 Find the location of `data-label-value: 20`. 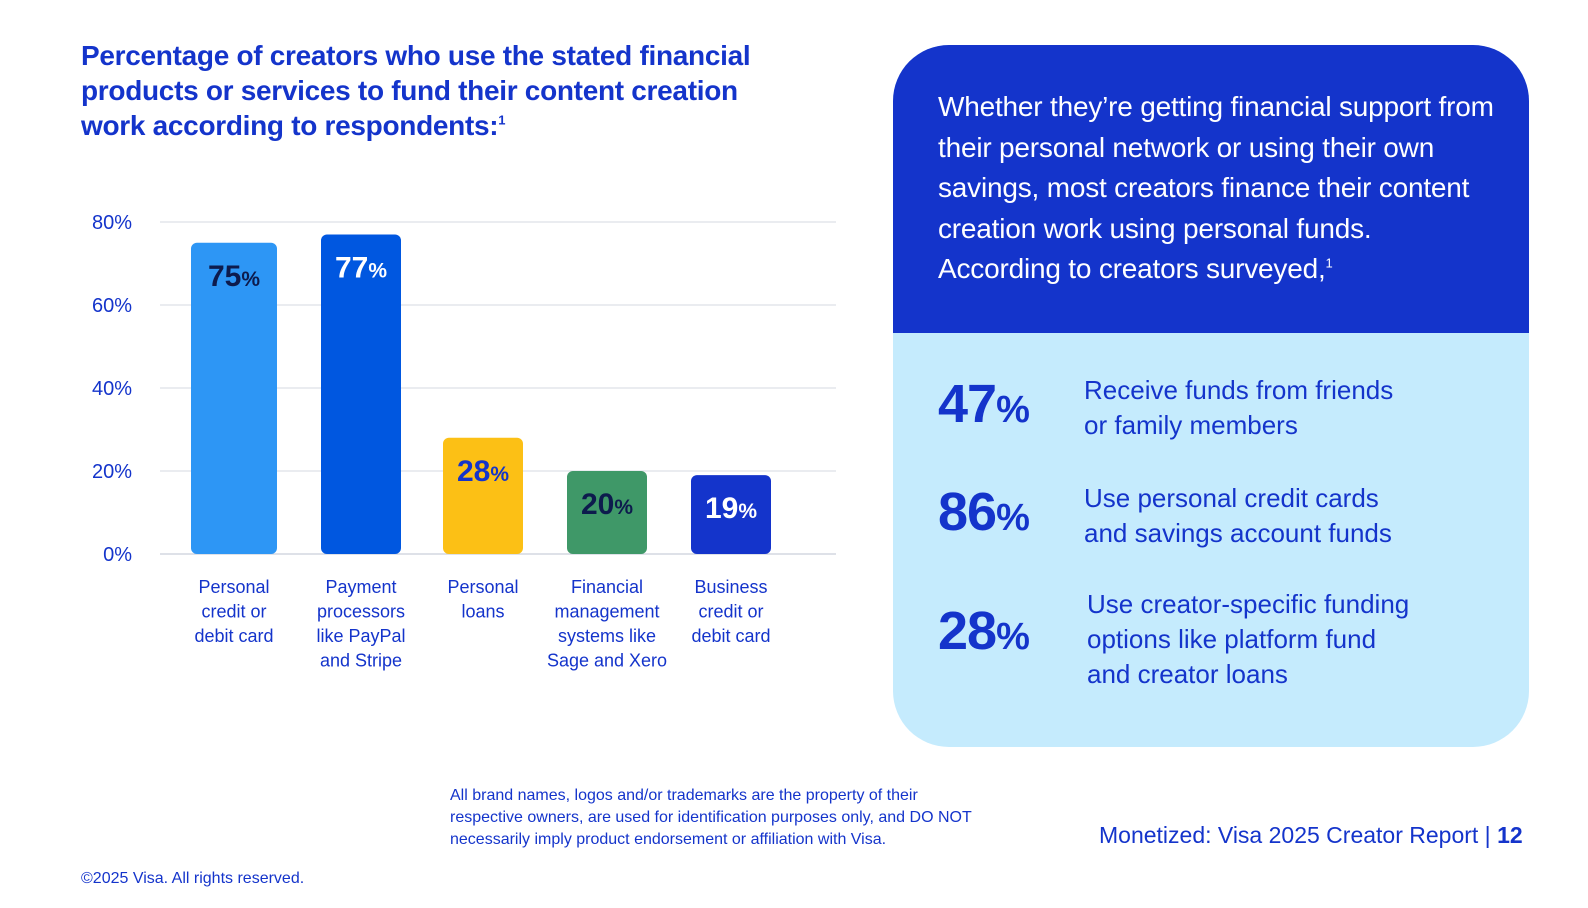

data-label-value: 20 is located at coordinates (597, 504).